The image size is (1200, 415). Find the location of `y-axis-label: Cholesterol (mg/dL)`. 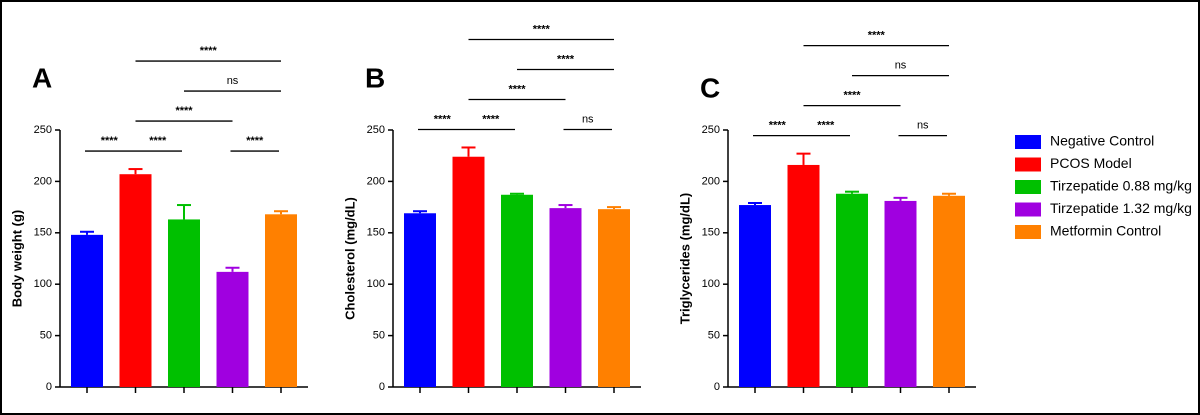

y-axis-label: Cholesterol (mg/dL) is located at coordinates (349, 258).